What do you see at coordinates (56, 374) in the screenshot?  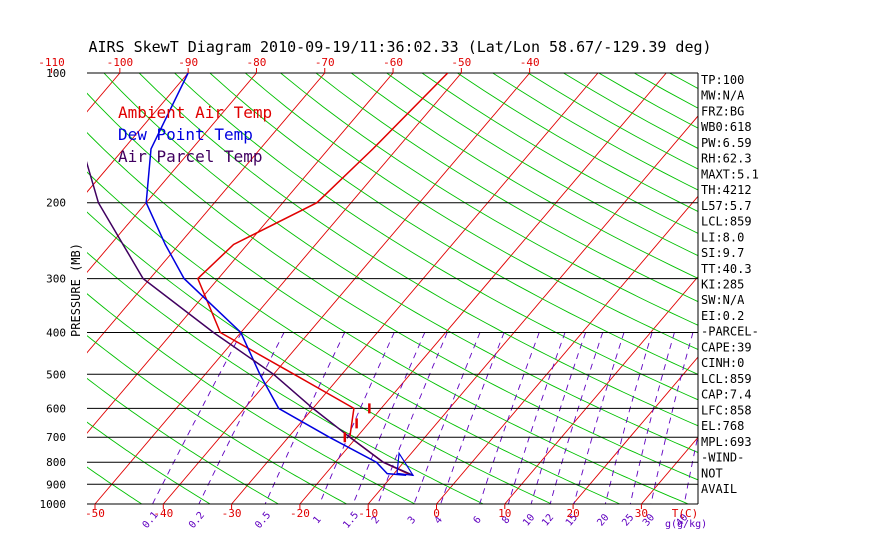 I see `pressure-tick-label: 500` at bounding box center [56, 374].